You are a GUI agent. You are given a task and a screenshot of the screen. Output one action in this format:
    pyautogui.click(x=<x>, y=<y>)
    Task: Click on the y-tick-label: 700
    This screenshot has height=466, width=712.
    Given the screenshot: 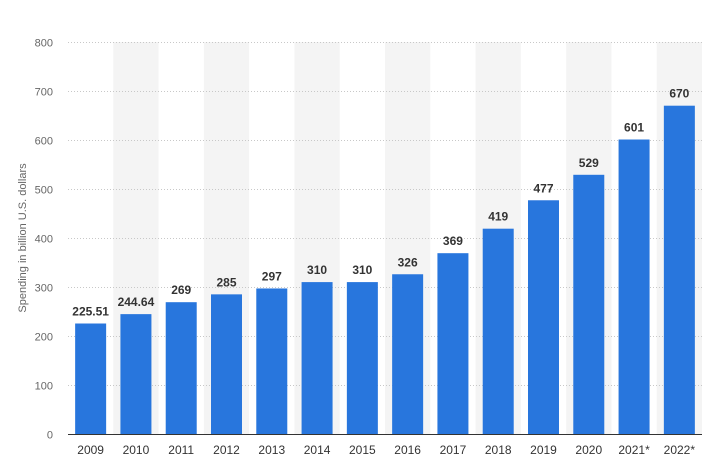 What is the action you would take?
    pyautogui.click(x=44, y=93)
    